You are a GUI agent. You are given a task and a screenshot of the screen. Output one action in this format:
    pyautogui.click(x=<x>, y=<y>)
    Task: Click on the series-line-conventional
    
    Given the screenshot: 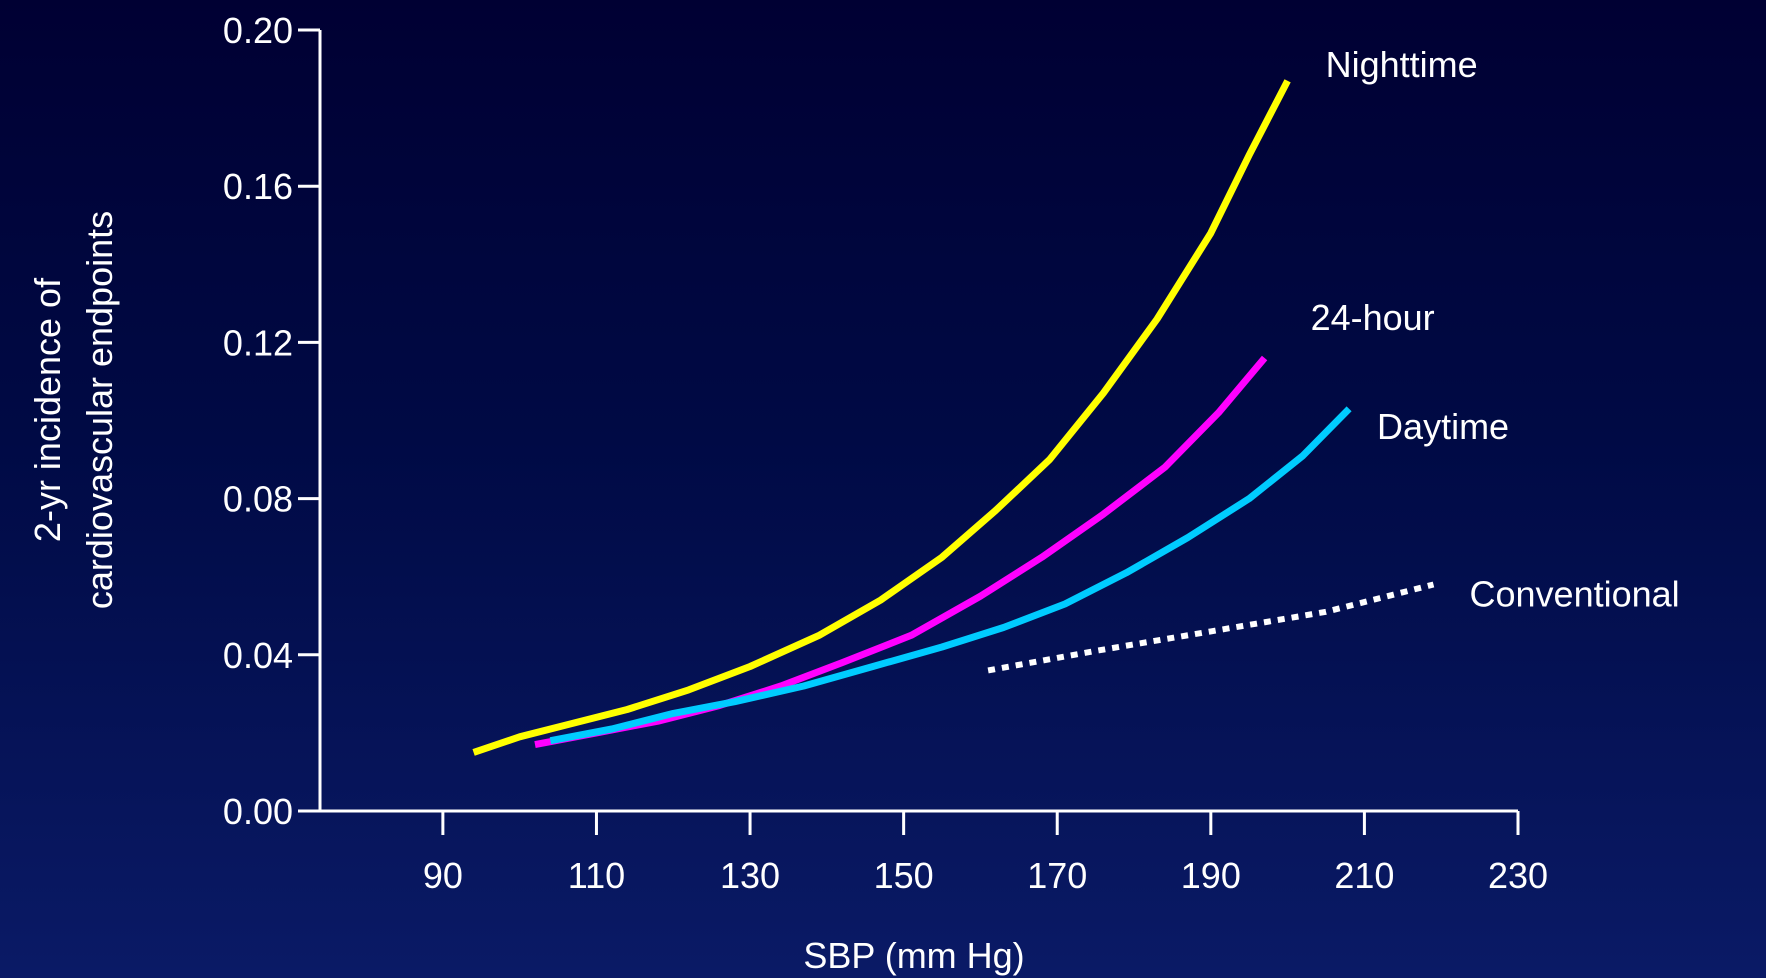 What is the action you would take?
    pyautogui.click(x=1211, y=627)
    